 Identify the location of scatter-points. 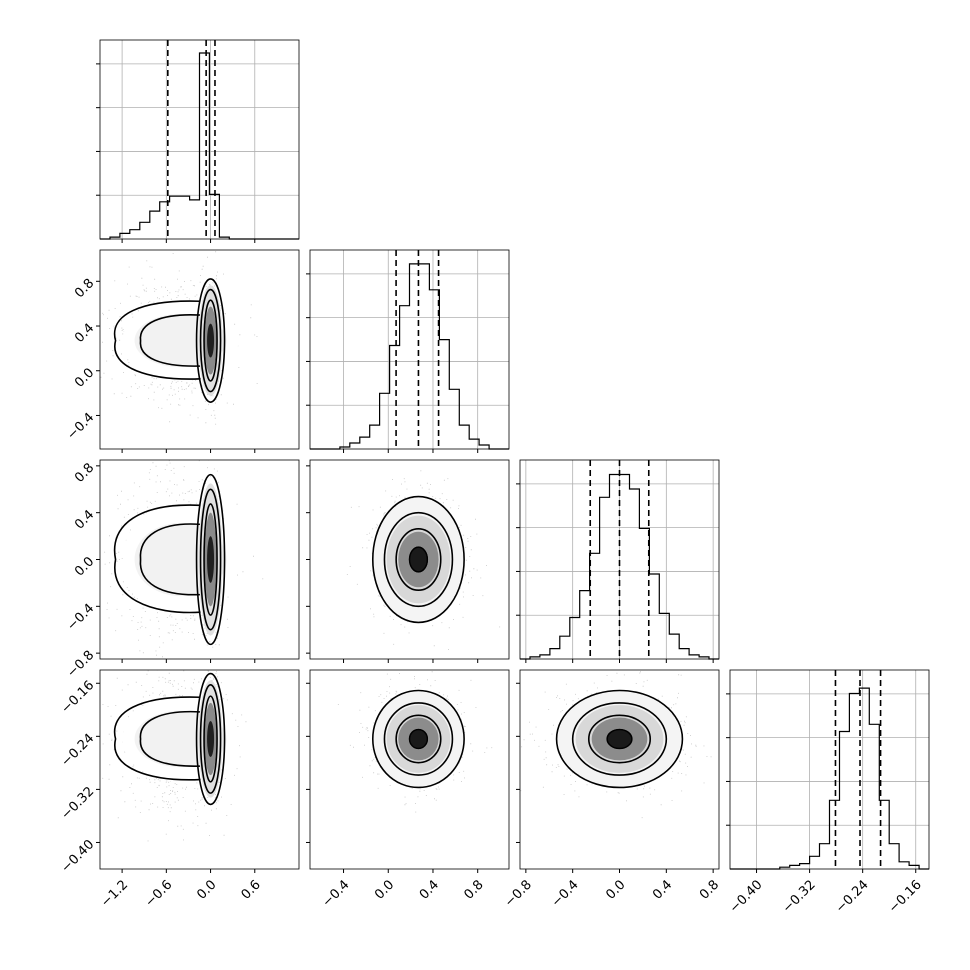
(184, 559).